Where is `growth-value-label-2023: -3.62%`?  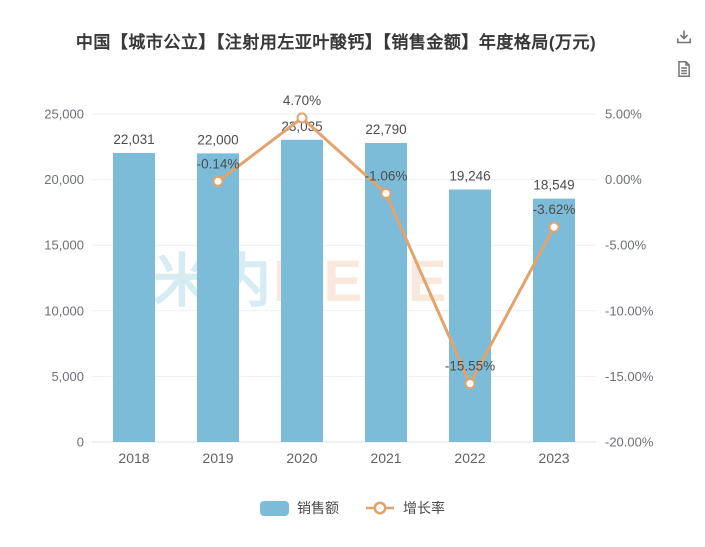
growth-value-label-2023: -3.62% is located at coordinates (554, 209).